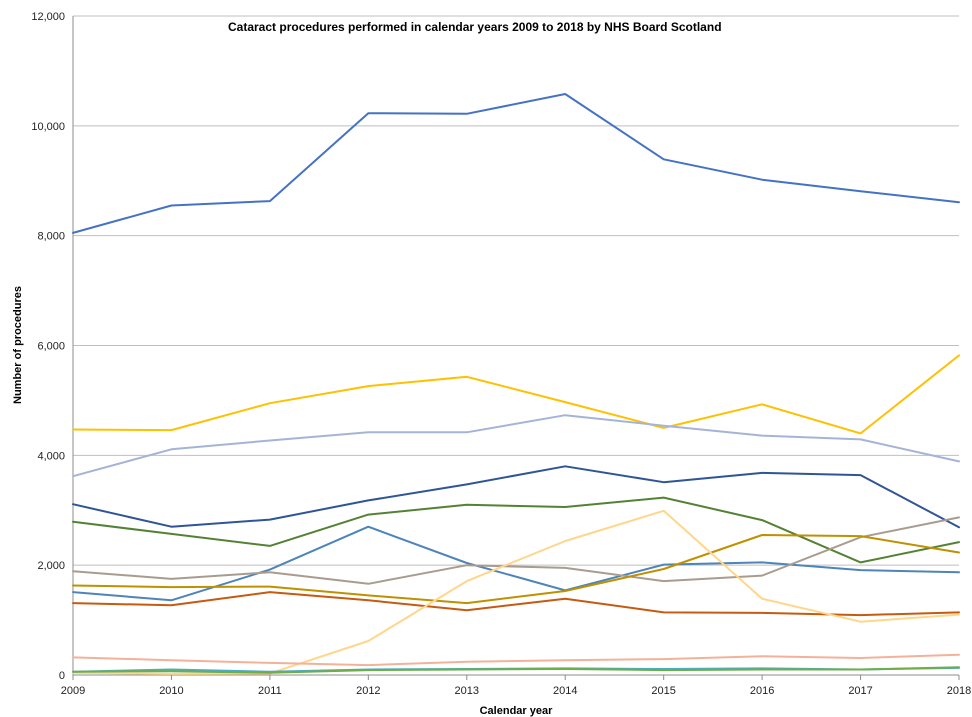 The image size is (972, 717). What do you see at coordinates (73, 691) in the screenshot?
I see `x-tick-label: 2009` at bounding box center [73, 691].